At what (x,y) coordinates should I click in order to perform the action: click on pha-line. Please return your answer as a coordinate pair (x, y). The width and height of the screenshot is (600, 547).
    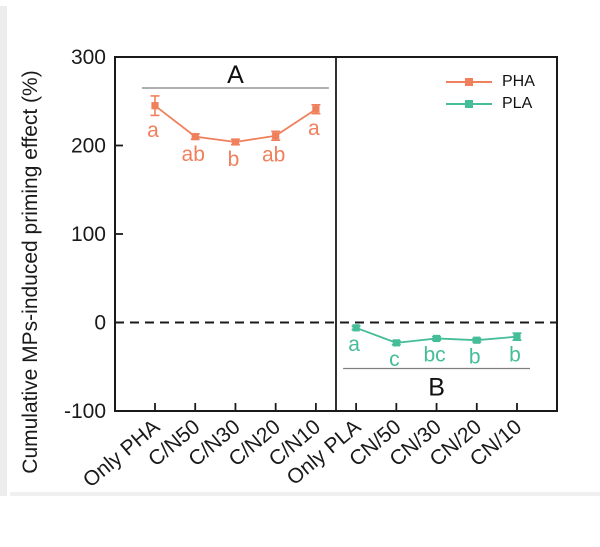
    Looking at the image, I should click on (235, 123).